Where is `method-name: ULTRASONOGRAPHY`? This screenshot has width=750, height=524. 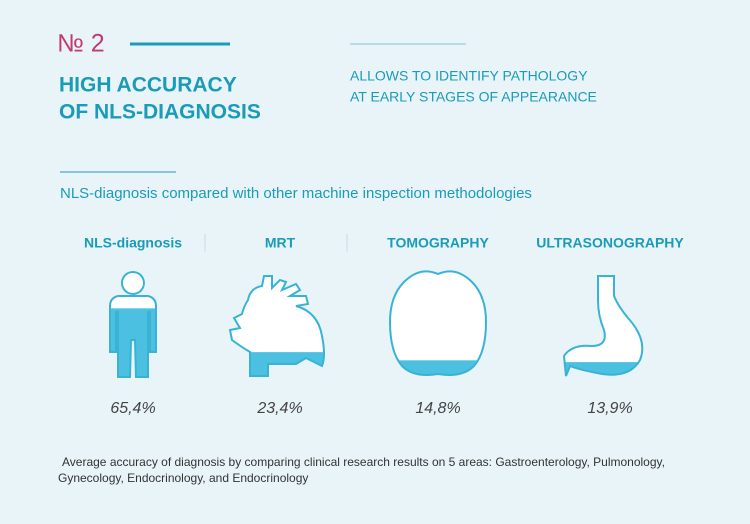
method-name: ULTRASONOGRAPHY is located at coordinates (610, 243).